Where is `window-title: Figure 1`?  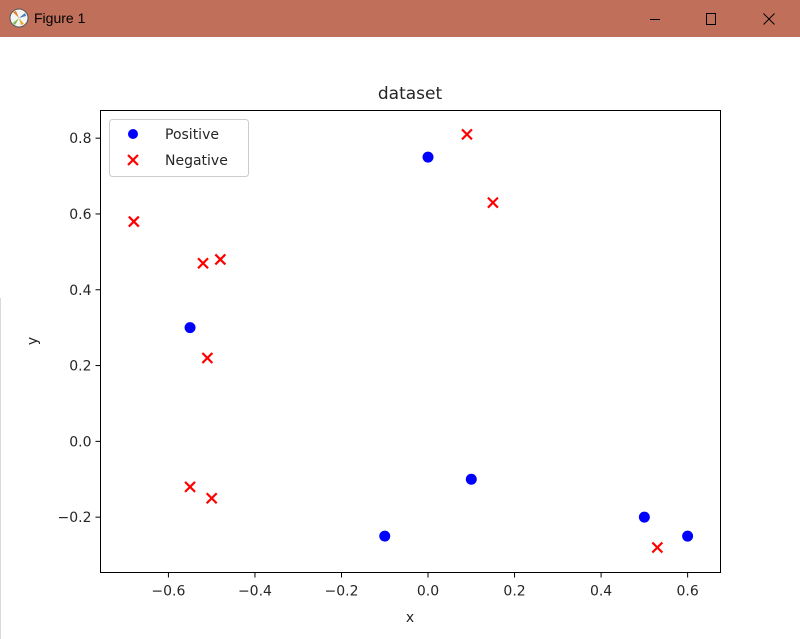 window-title: Figure 1 is located at coordinates (60, 18).